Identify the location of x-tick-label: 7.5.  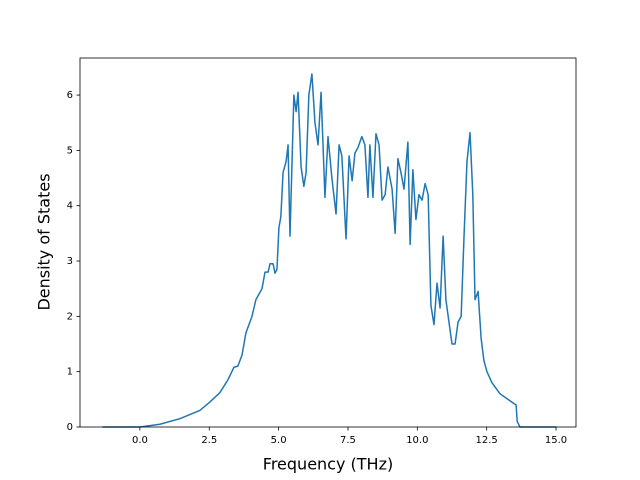
(348, 440).